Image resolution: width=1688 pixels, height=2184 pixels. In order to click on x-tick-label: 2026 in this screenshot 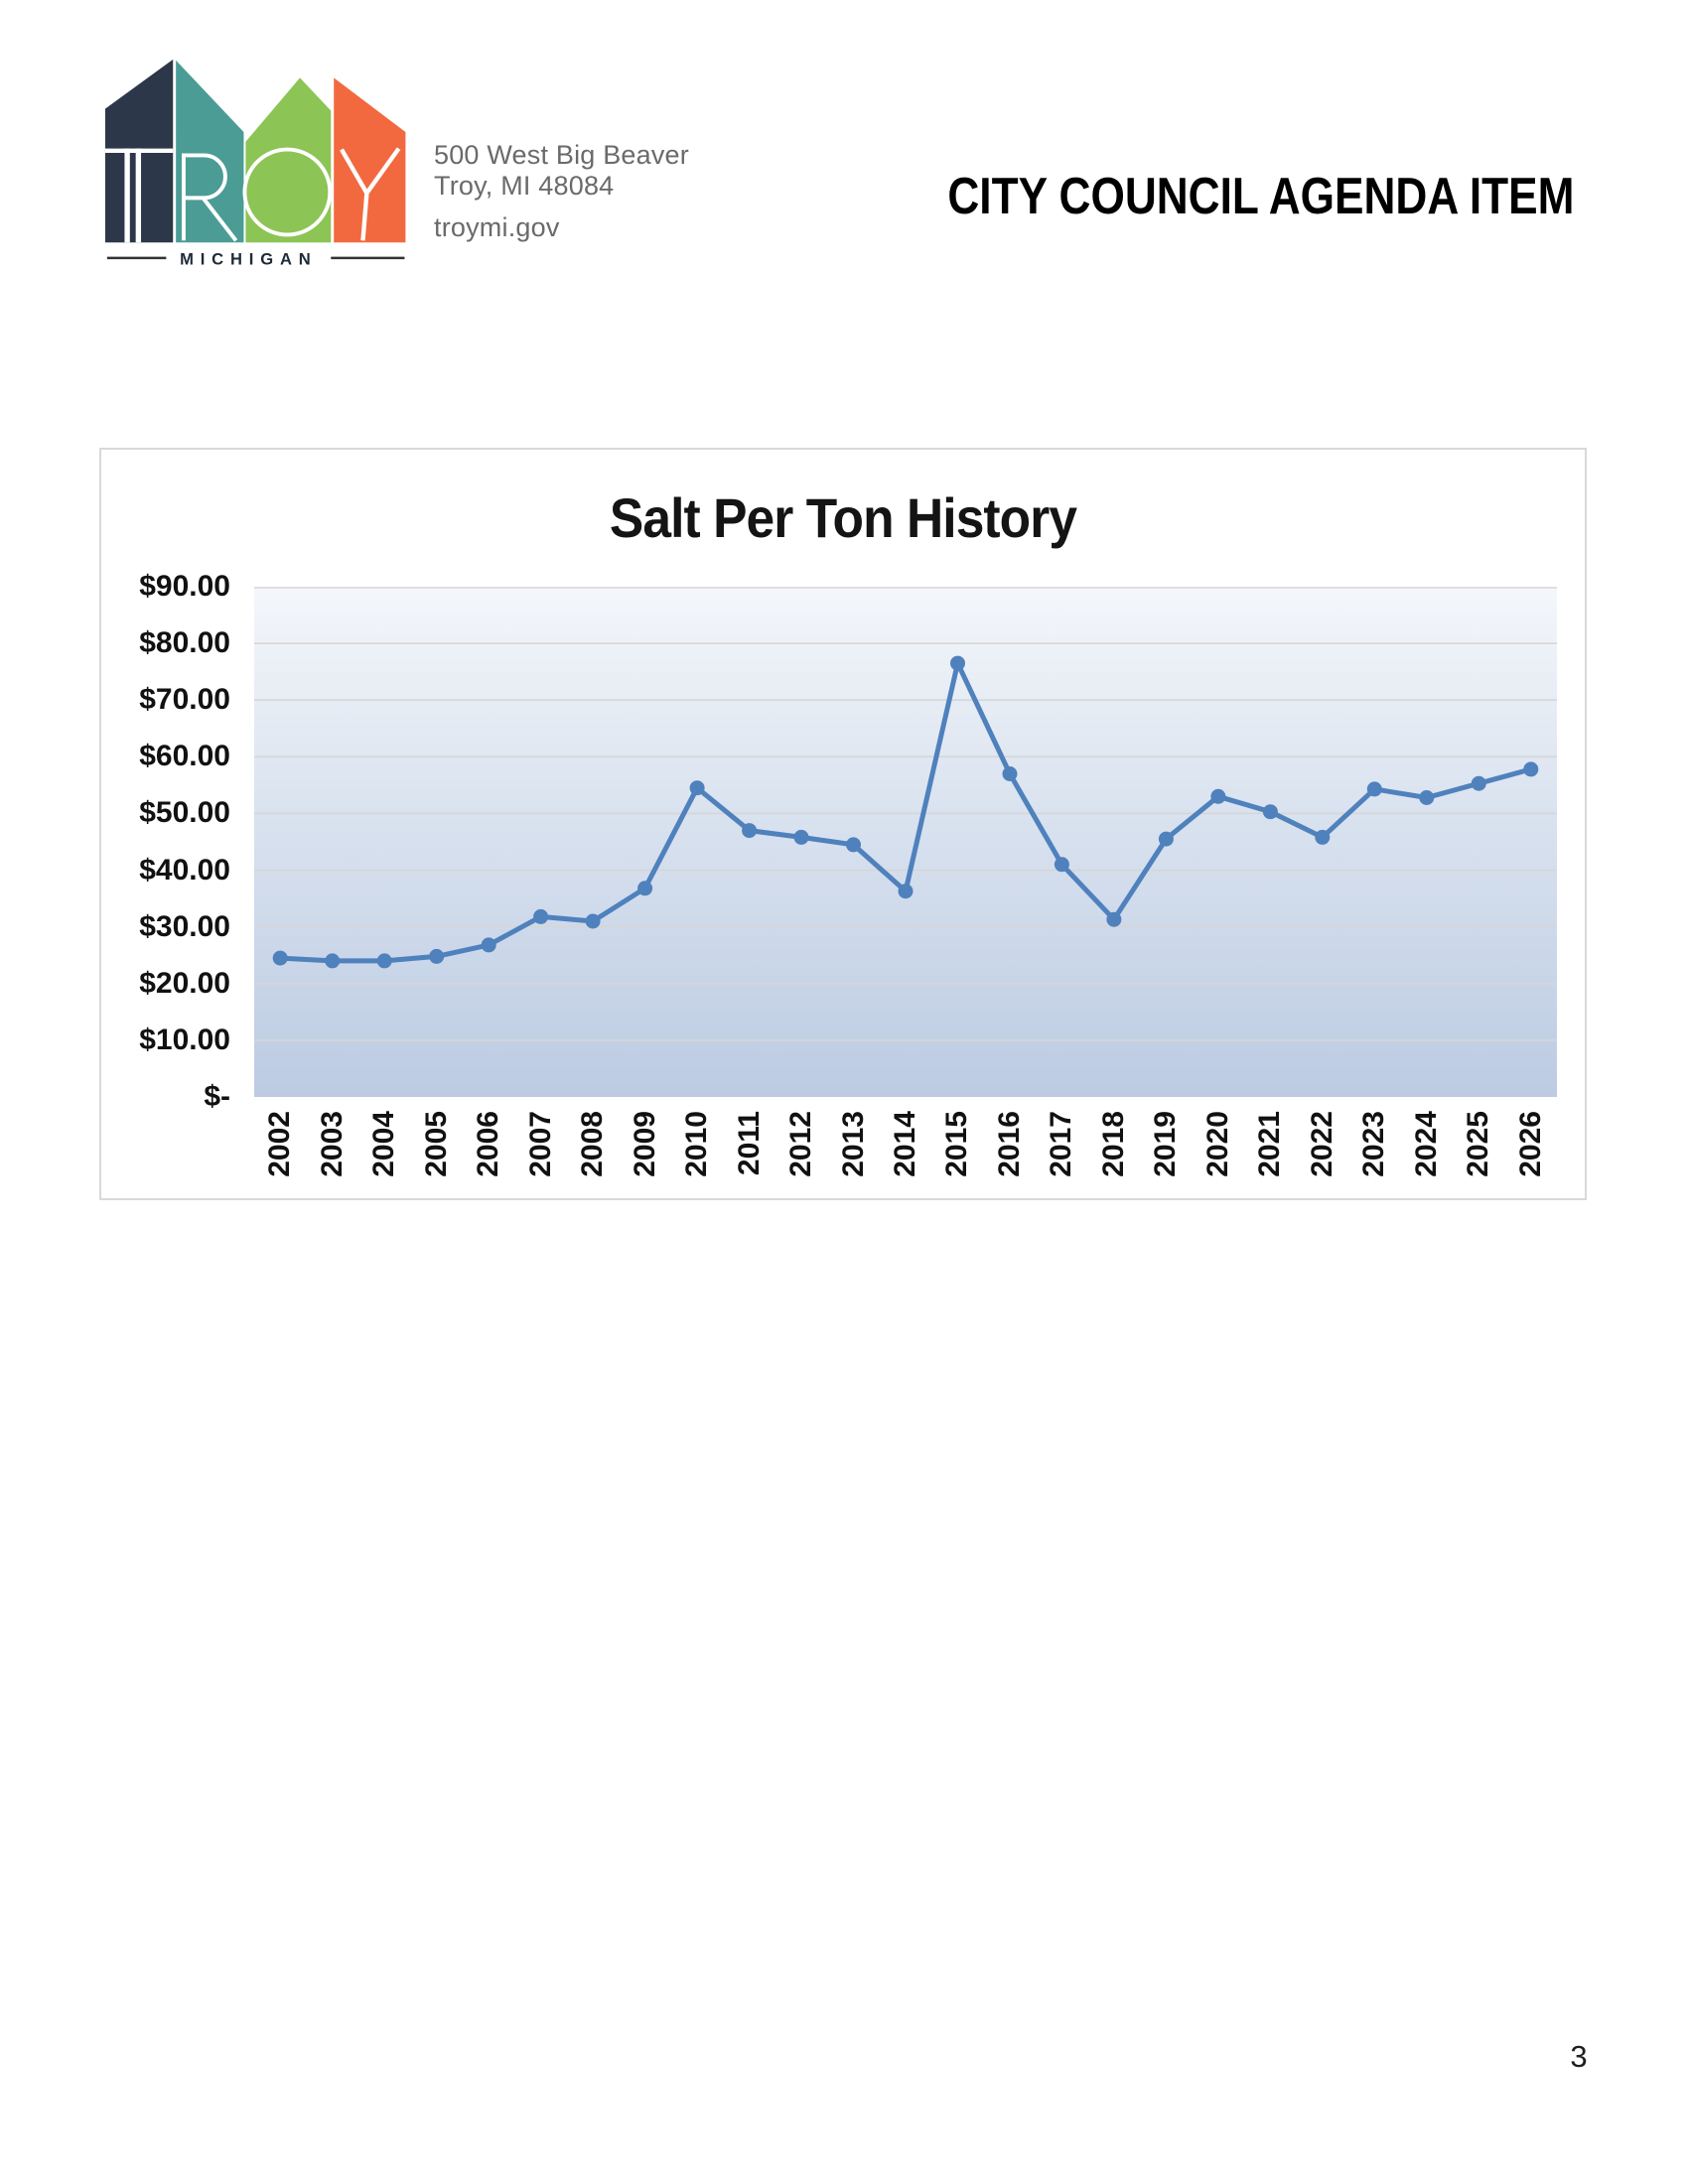, I will do `click(1530, 1144)`.